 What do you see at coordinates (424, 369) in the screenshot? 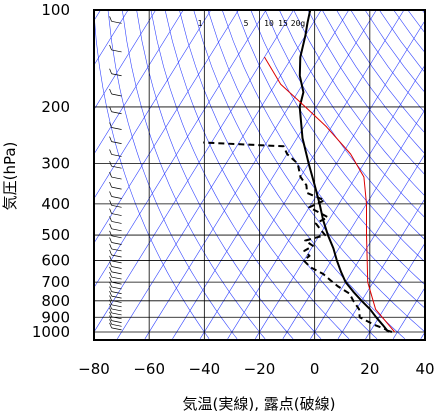
I see `x-tick-label: 40` at bounding box center [424, 369].